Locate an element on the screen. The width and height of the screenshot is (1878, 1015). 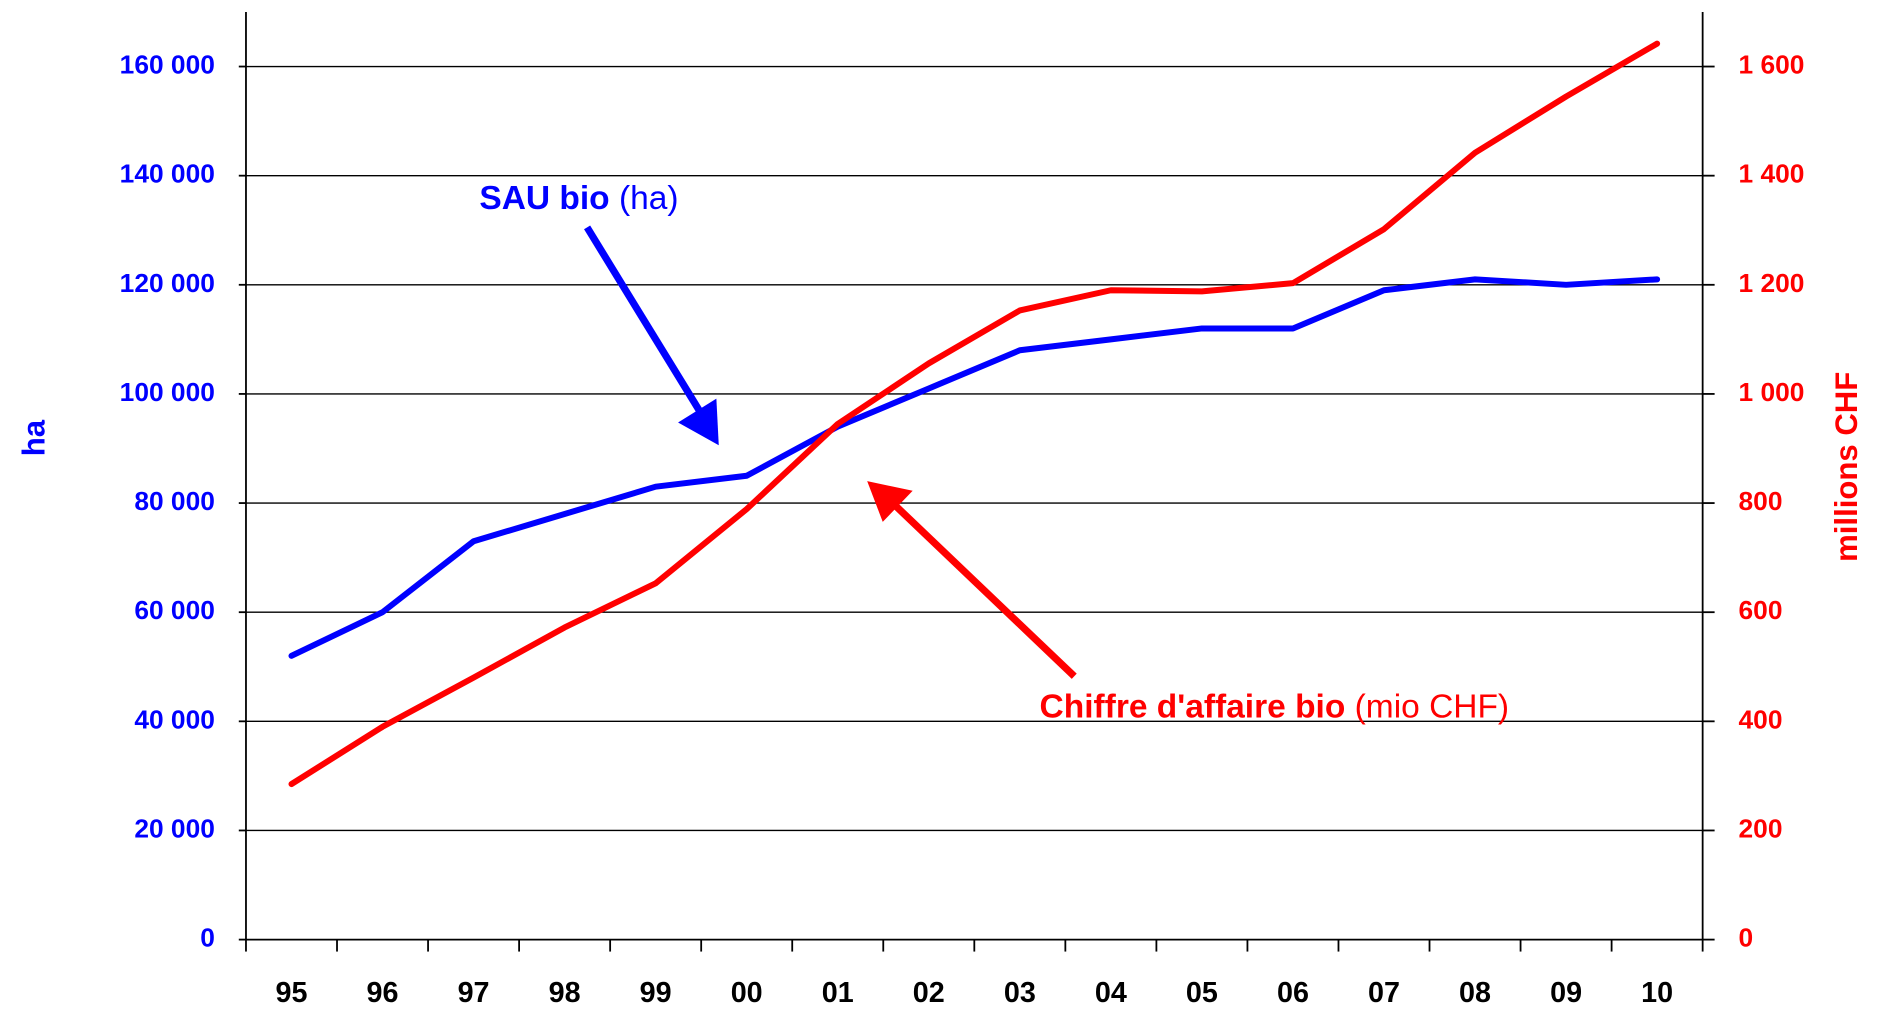
y-tick-label: 40 000 is located at coordinates (174, 719).